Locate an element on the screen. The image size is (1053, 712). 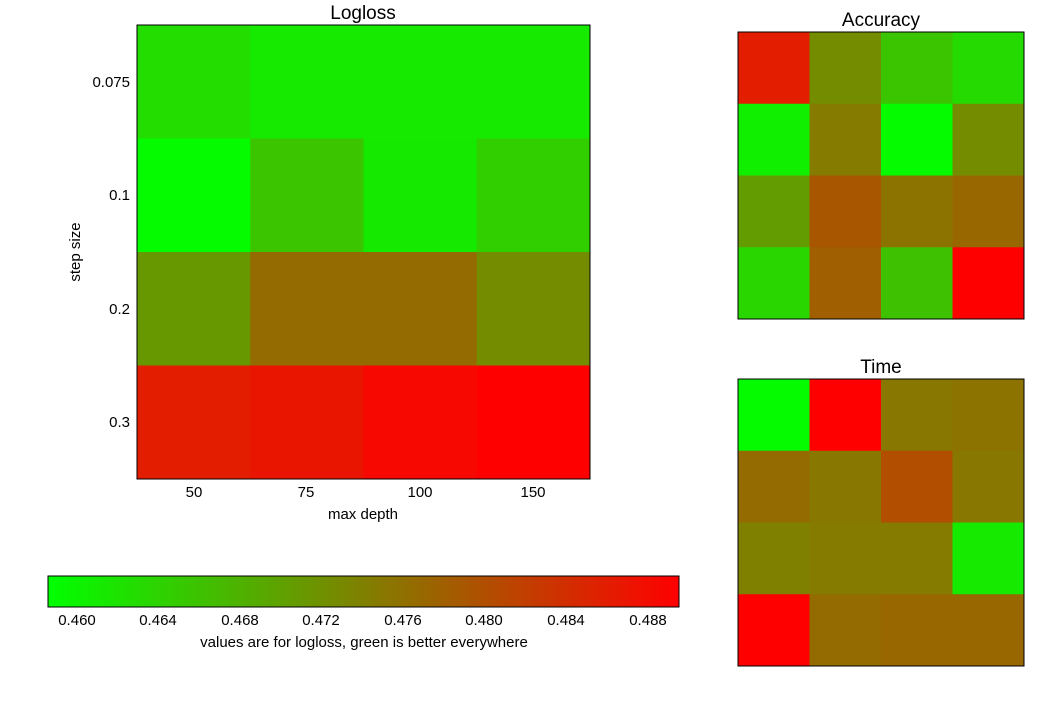
colorbar-tick-2: 0.468 is located at coordinates (240, 620).